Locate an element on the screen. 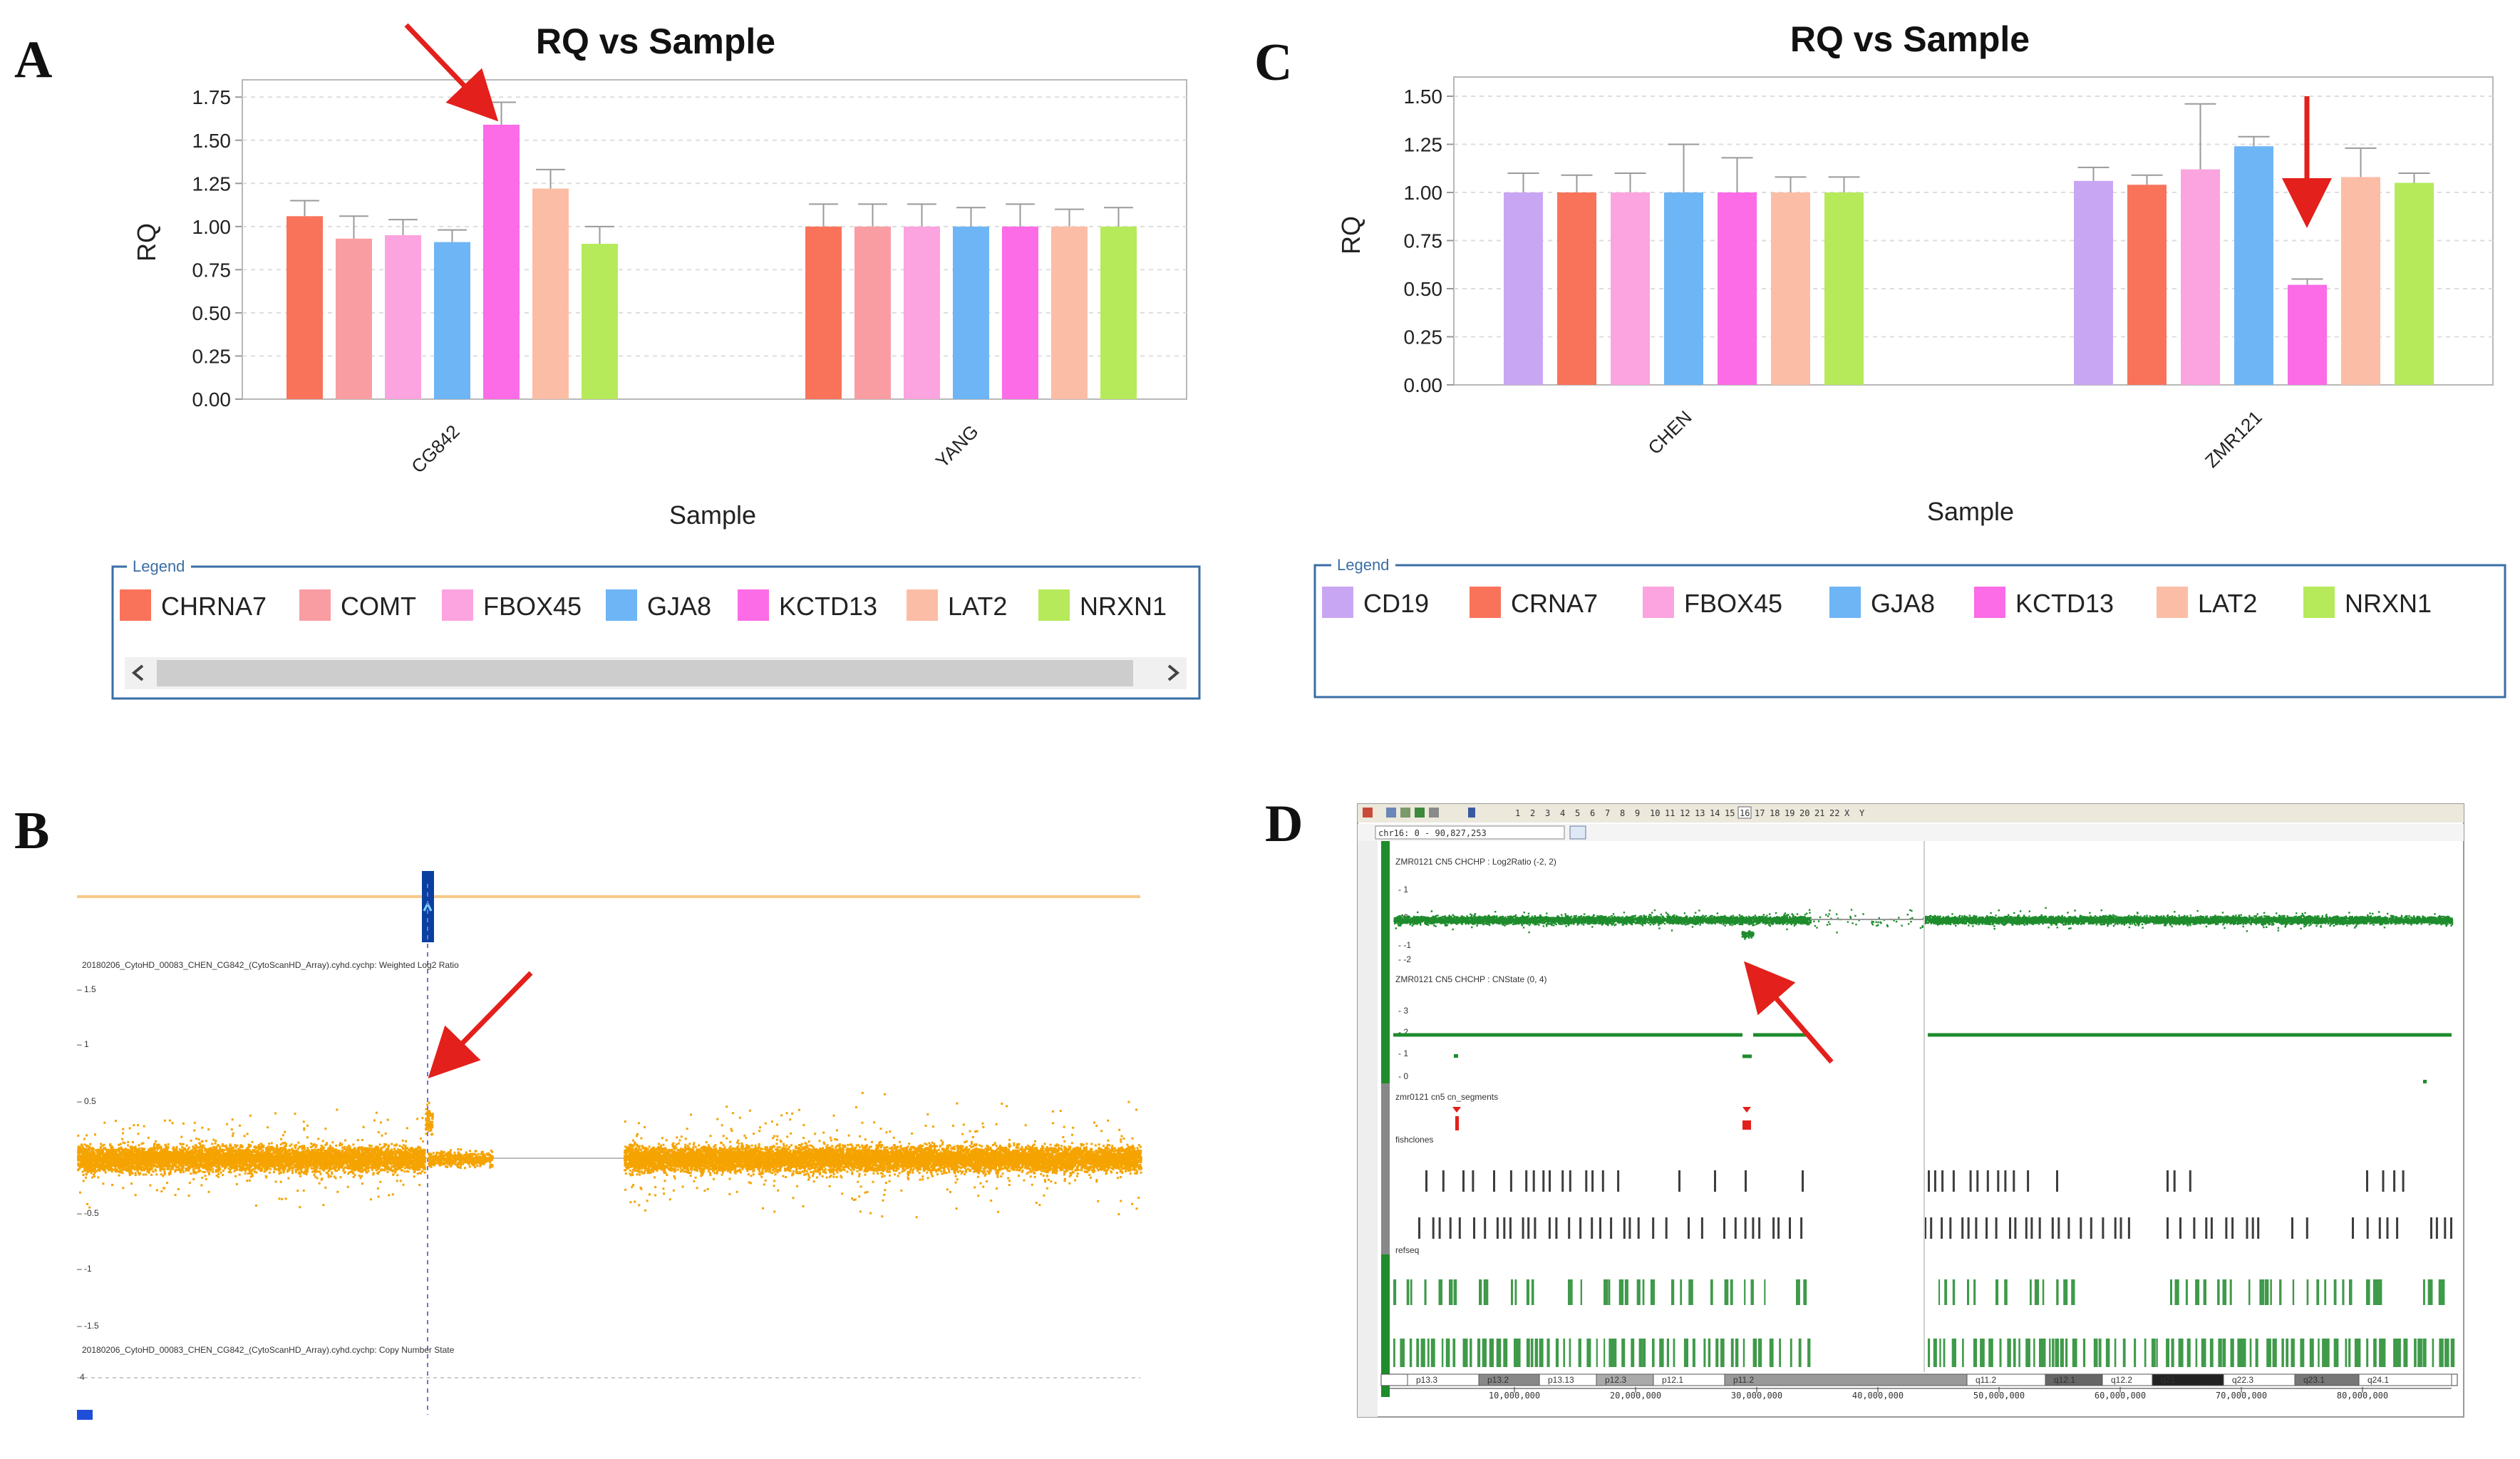 This screenshot has height=1459, width=2520. bar-chrna7-cg842 is located at coordinates (304, 307).